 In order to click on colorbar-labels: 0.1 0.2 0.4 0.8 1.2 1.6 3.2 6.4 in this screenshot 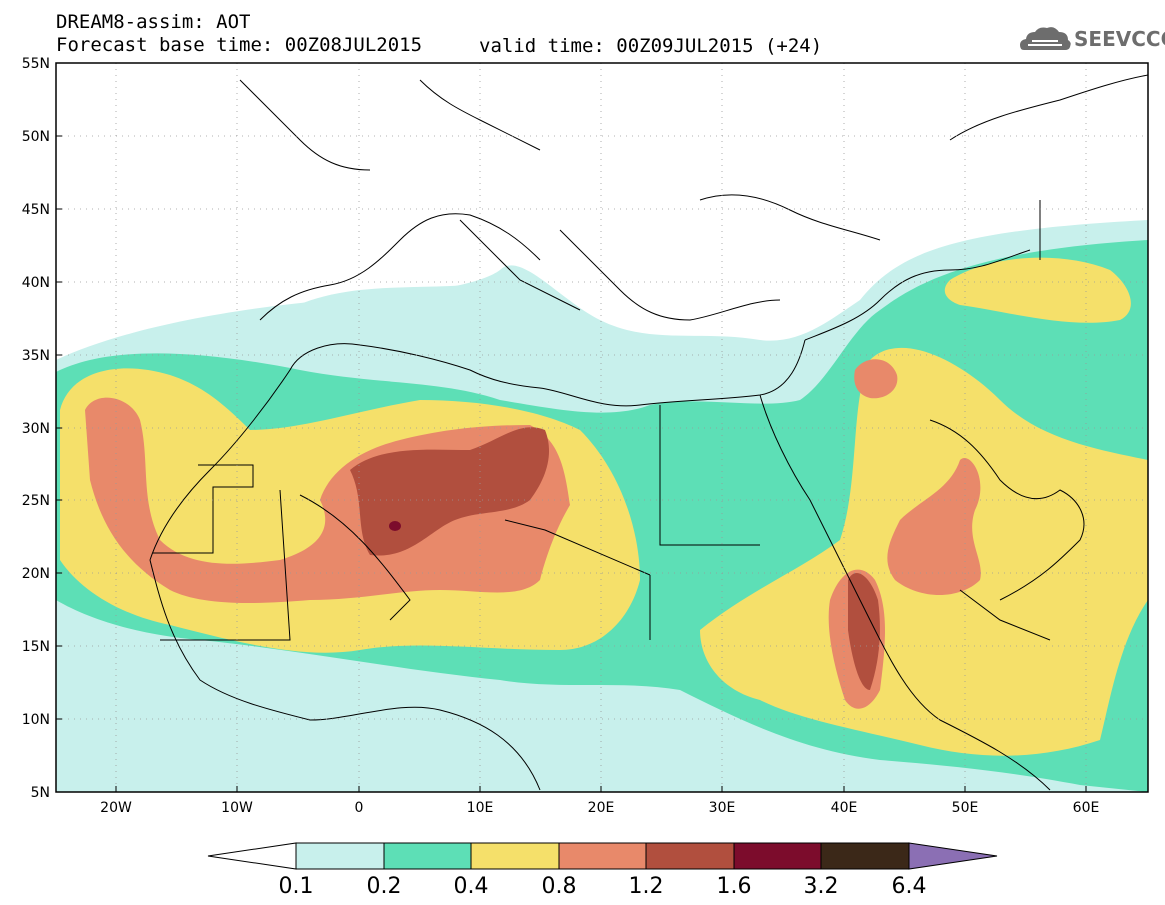, I will do `click(603, 886)`.